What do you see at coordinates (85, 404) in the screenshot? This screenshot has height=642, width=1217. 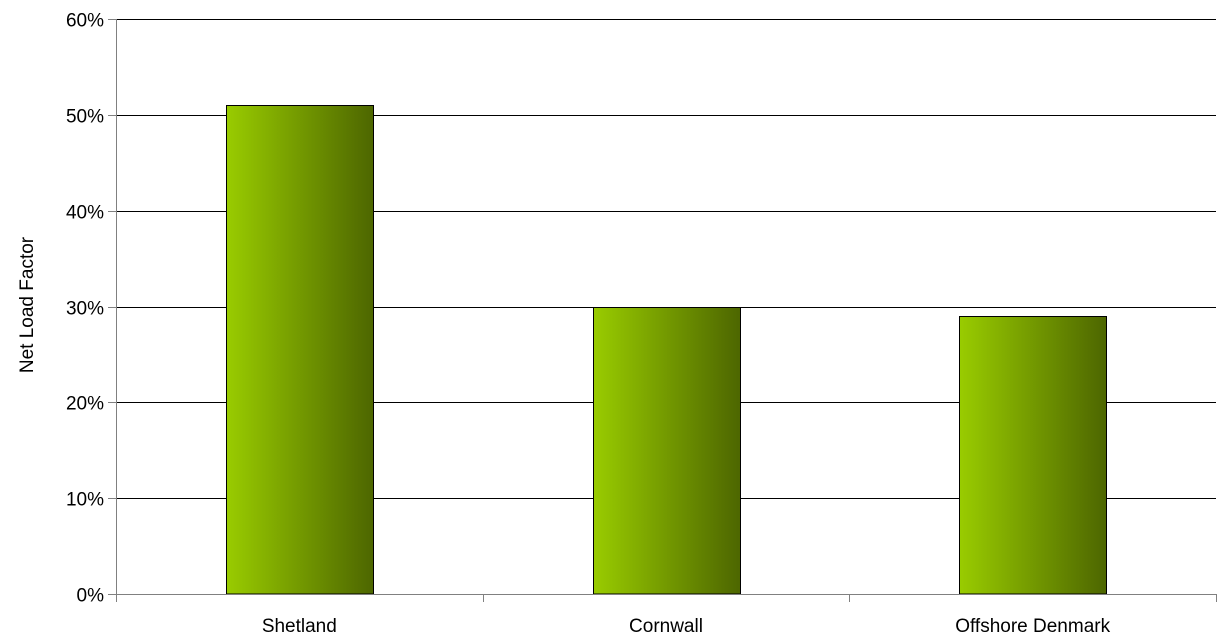 I see `y-tick-label: 20%` at bounding box center [85, 404].